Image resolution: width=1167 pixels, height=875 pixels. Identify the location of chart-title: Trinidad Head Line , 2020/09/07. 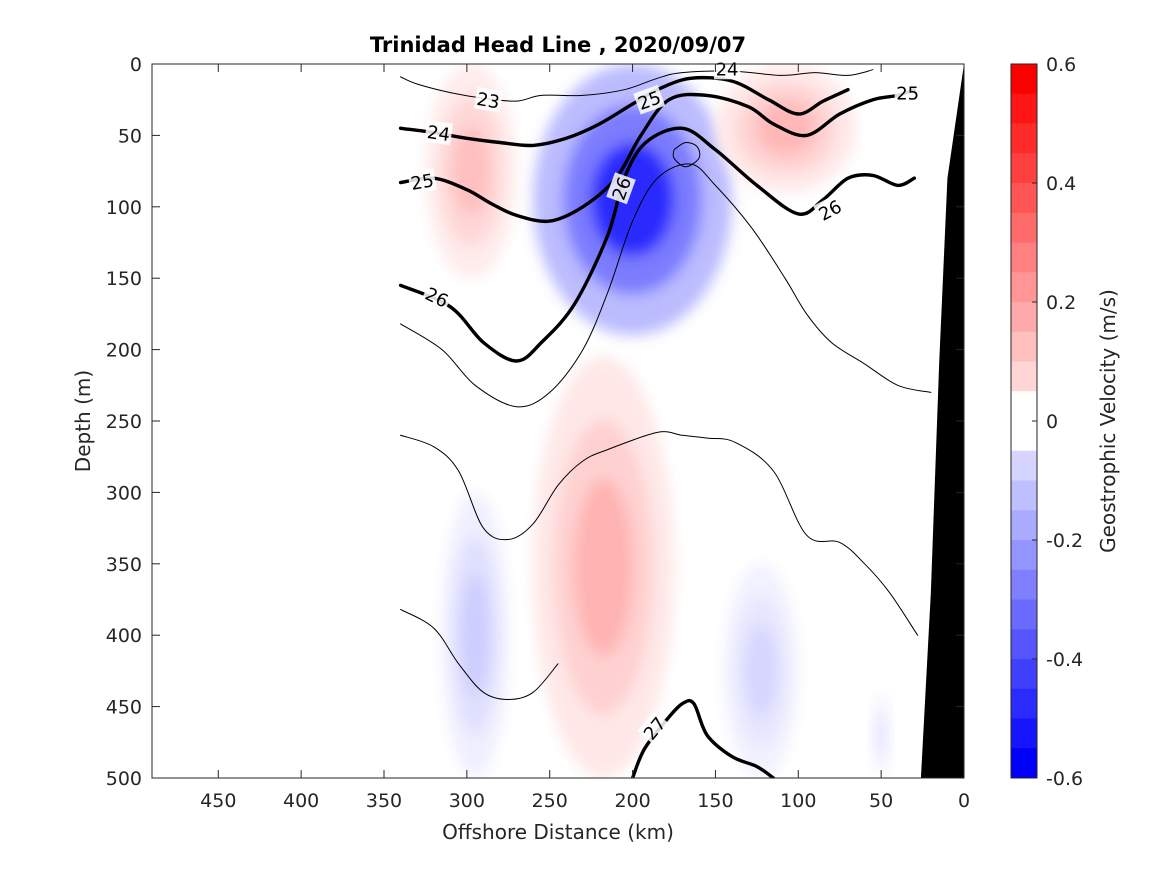
(558, 45).